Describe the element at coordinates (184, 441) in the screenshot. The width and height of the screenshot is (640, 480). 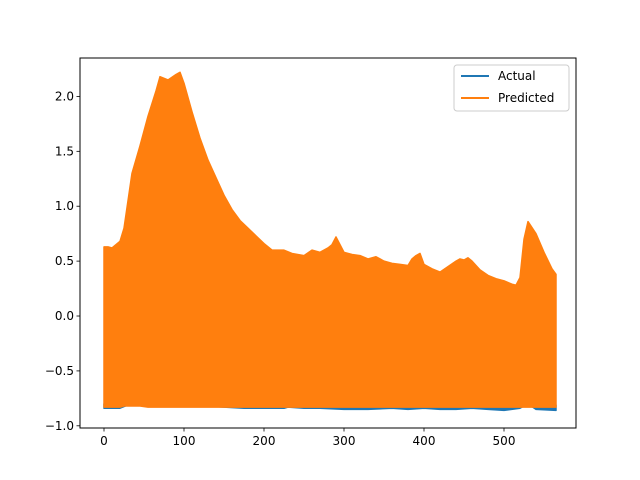
I see `x-tick-label: 100` at that location.